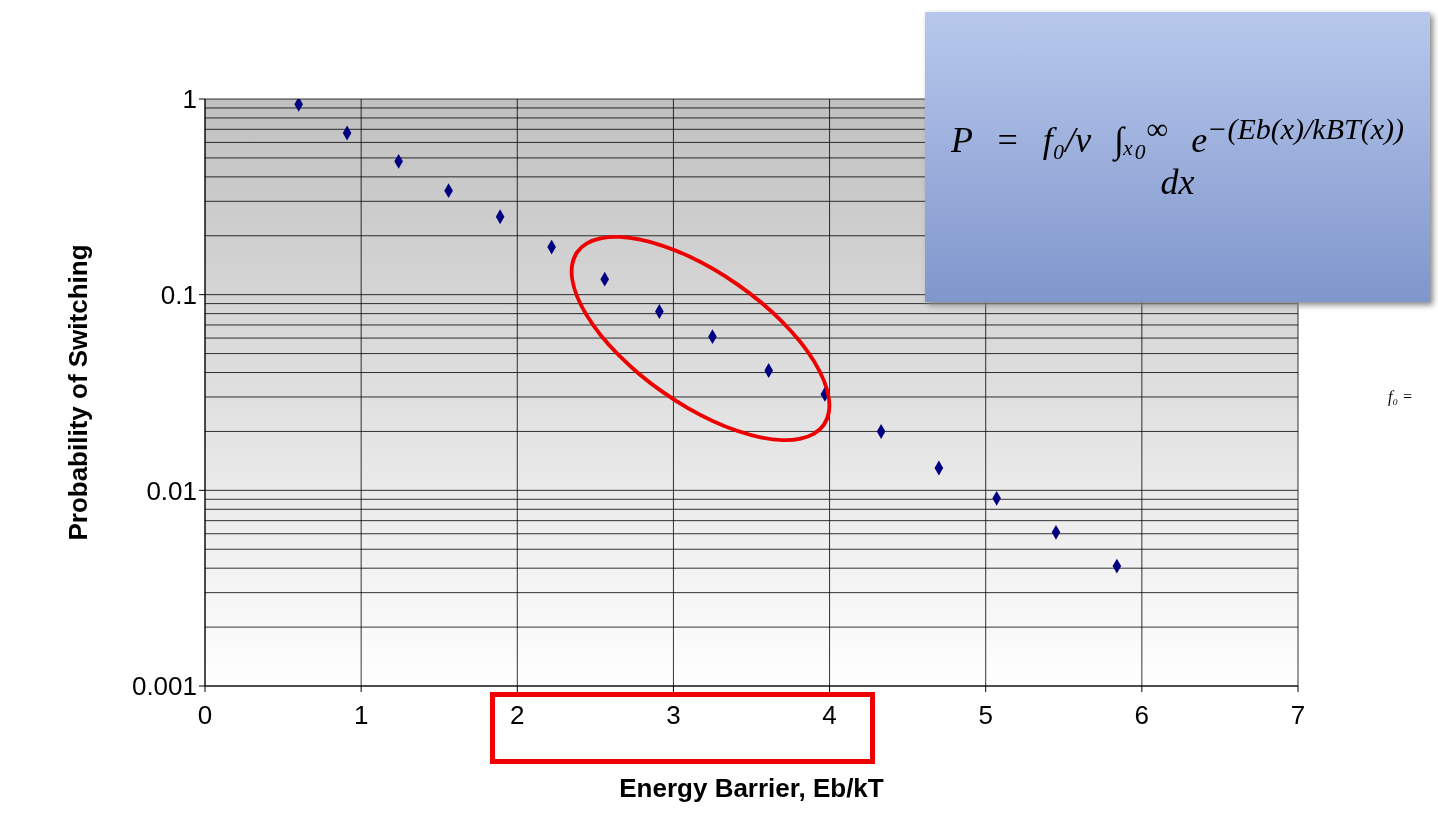  Describe the element at coordinates (1400, 397) in the screenshot. I see `text: f₀ =` at that location.